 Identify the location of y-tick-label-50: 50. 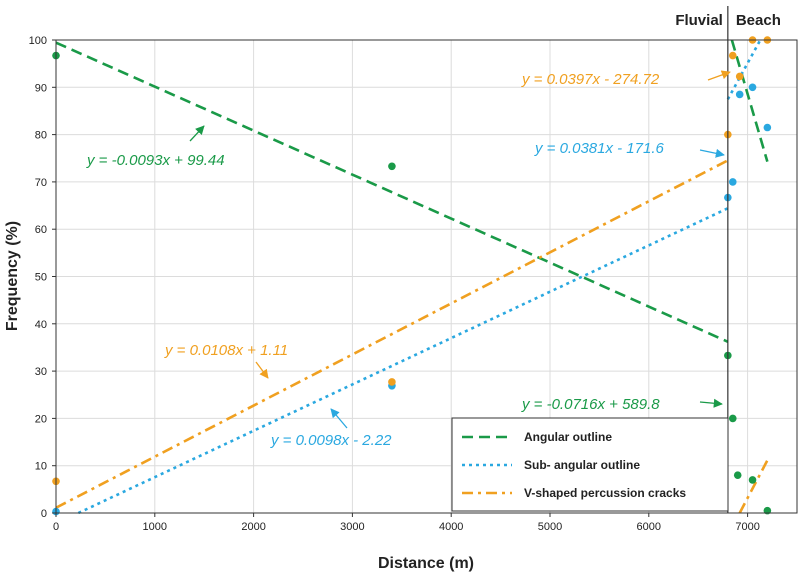
(41, 278).